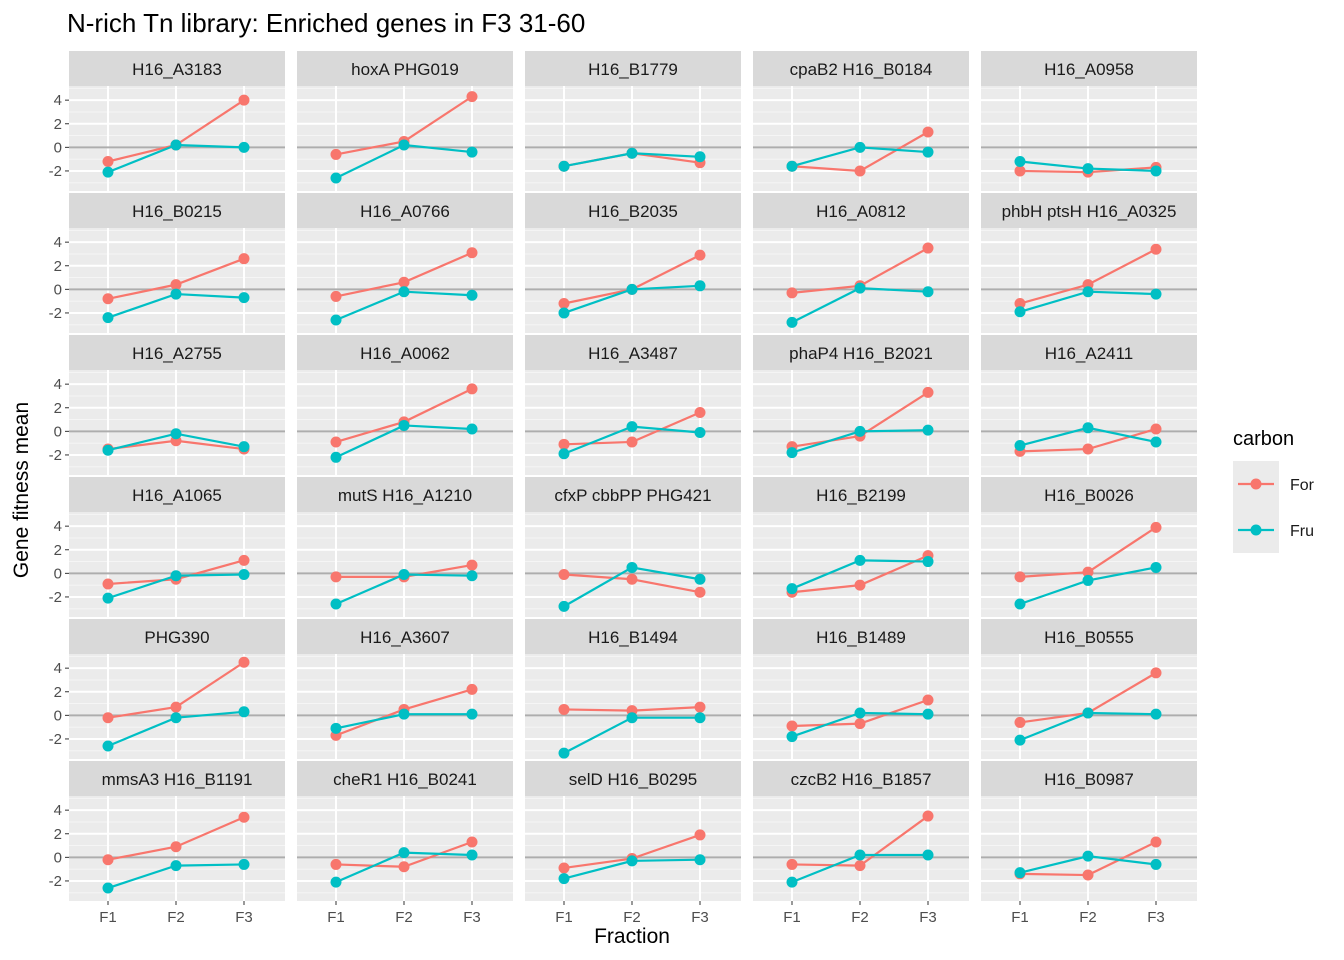  I want to click on facet-label: mmsA3 H16_B1191, so click(177, 779).